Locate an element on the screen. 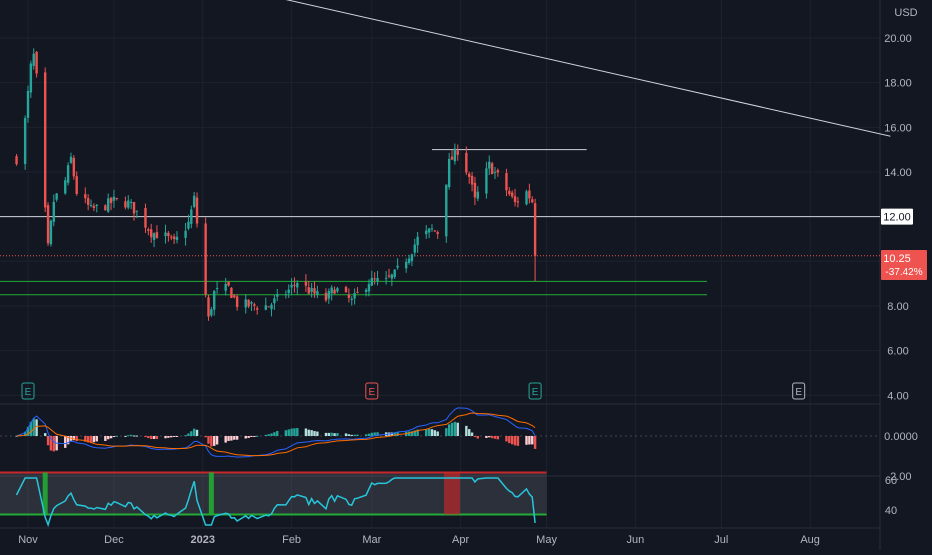 The width and height of the screenshot is (932, 555). price-tick-label: 14.00 is located at coordinates (898, 173).